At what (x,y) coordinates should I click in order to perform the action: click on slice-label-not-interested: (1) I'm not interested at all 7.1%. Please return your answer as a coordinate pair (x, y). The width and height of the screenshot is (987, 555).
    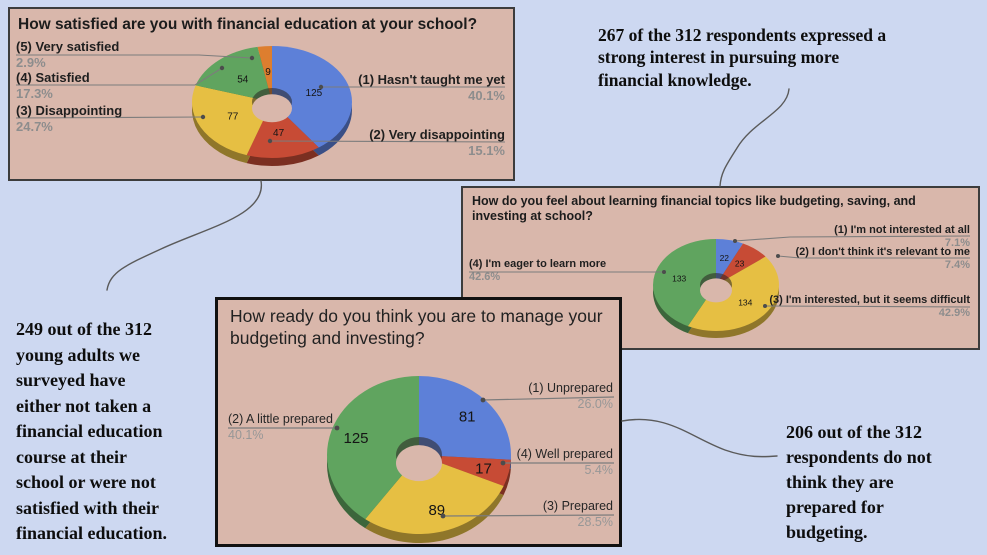
    Looking at the image, I should click on (902, 236).